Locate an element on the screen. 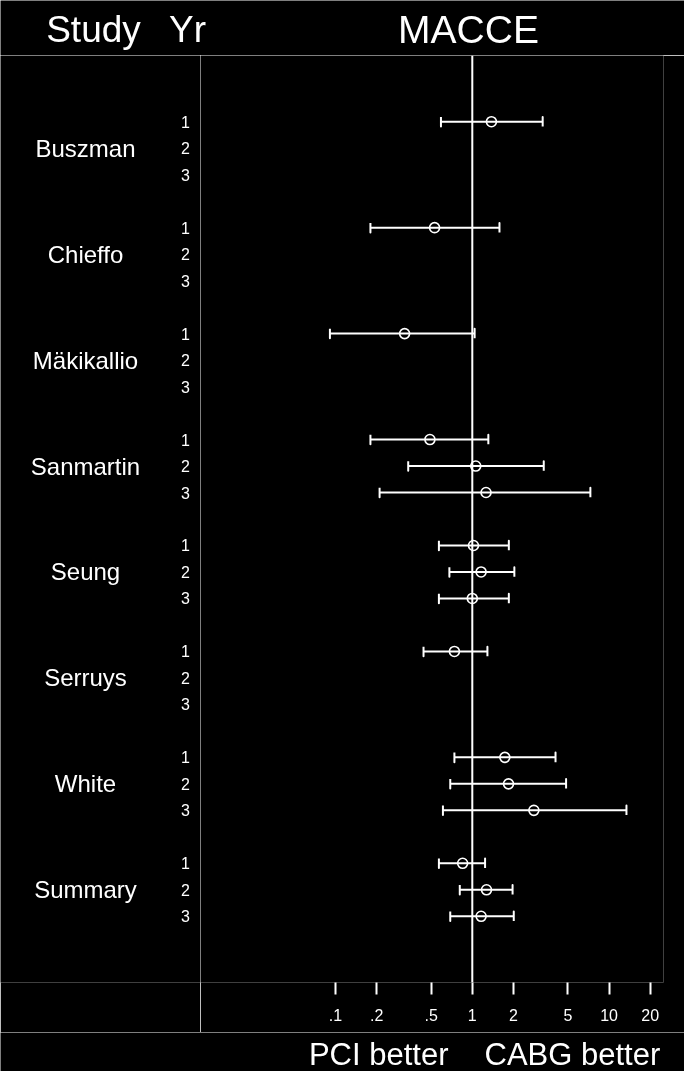  y-axis-title: Yr is located at coordinates (187, 29).